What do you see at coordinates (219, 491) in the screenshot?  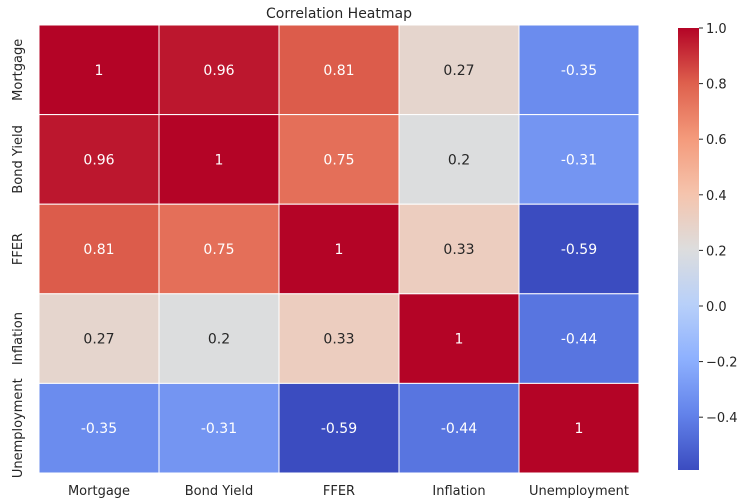 I see `x-tick-label: Bond Yield` at bounding box center [219, 491].